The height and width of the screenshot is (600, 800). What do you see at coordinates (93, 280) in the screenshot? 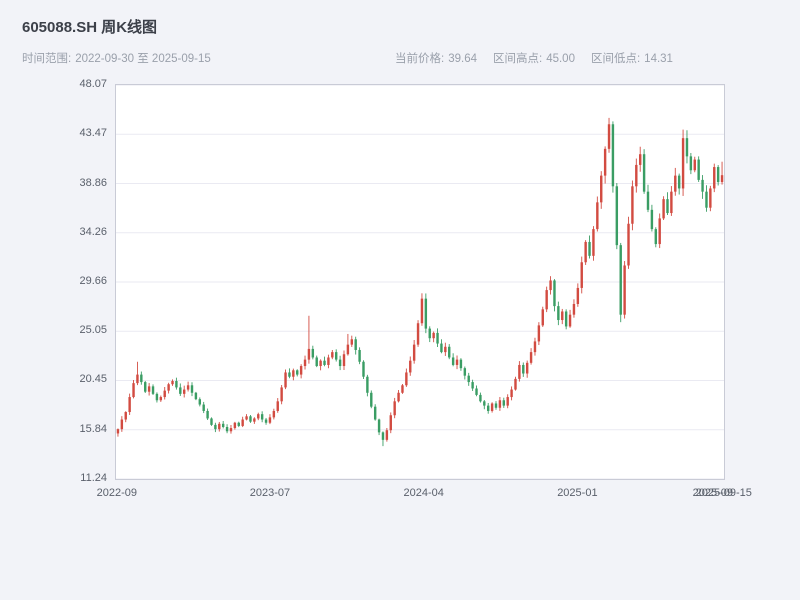
I see `y-axis-tick-label: 29.66` at bounding box center [93, 280].